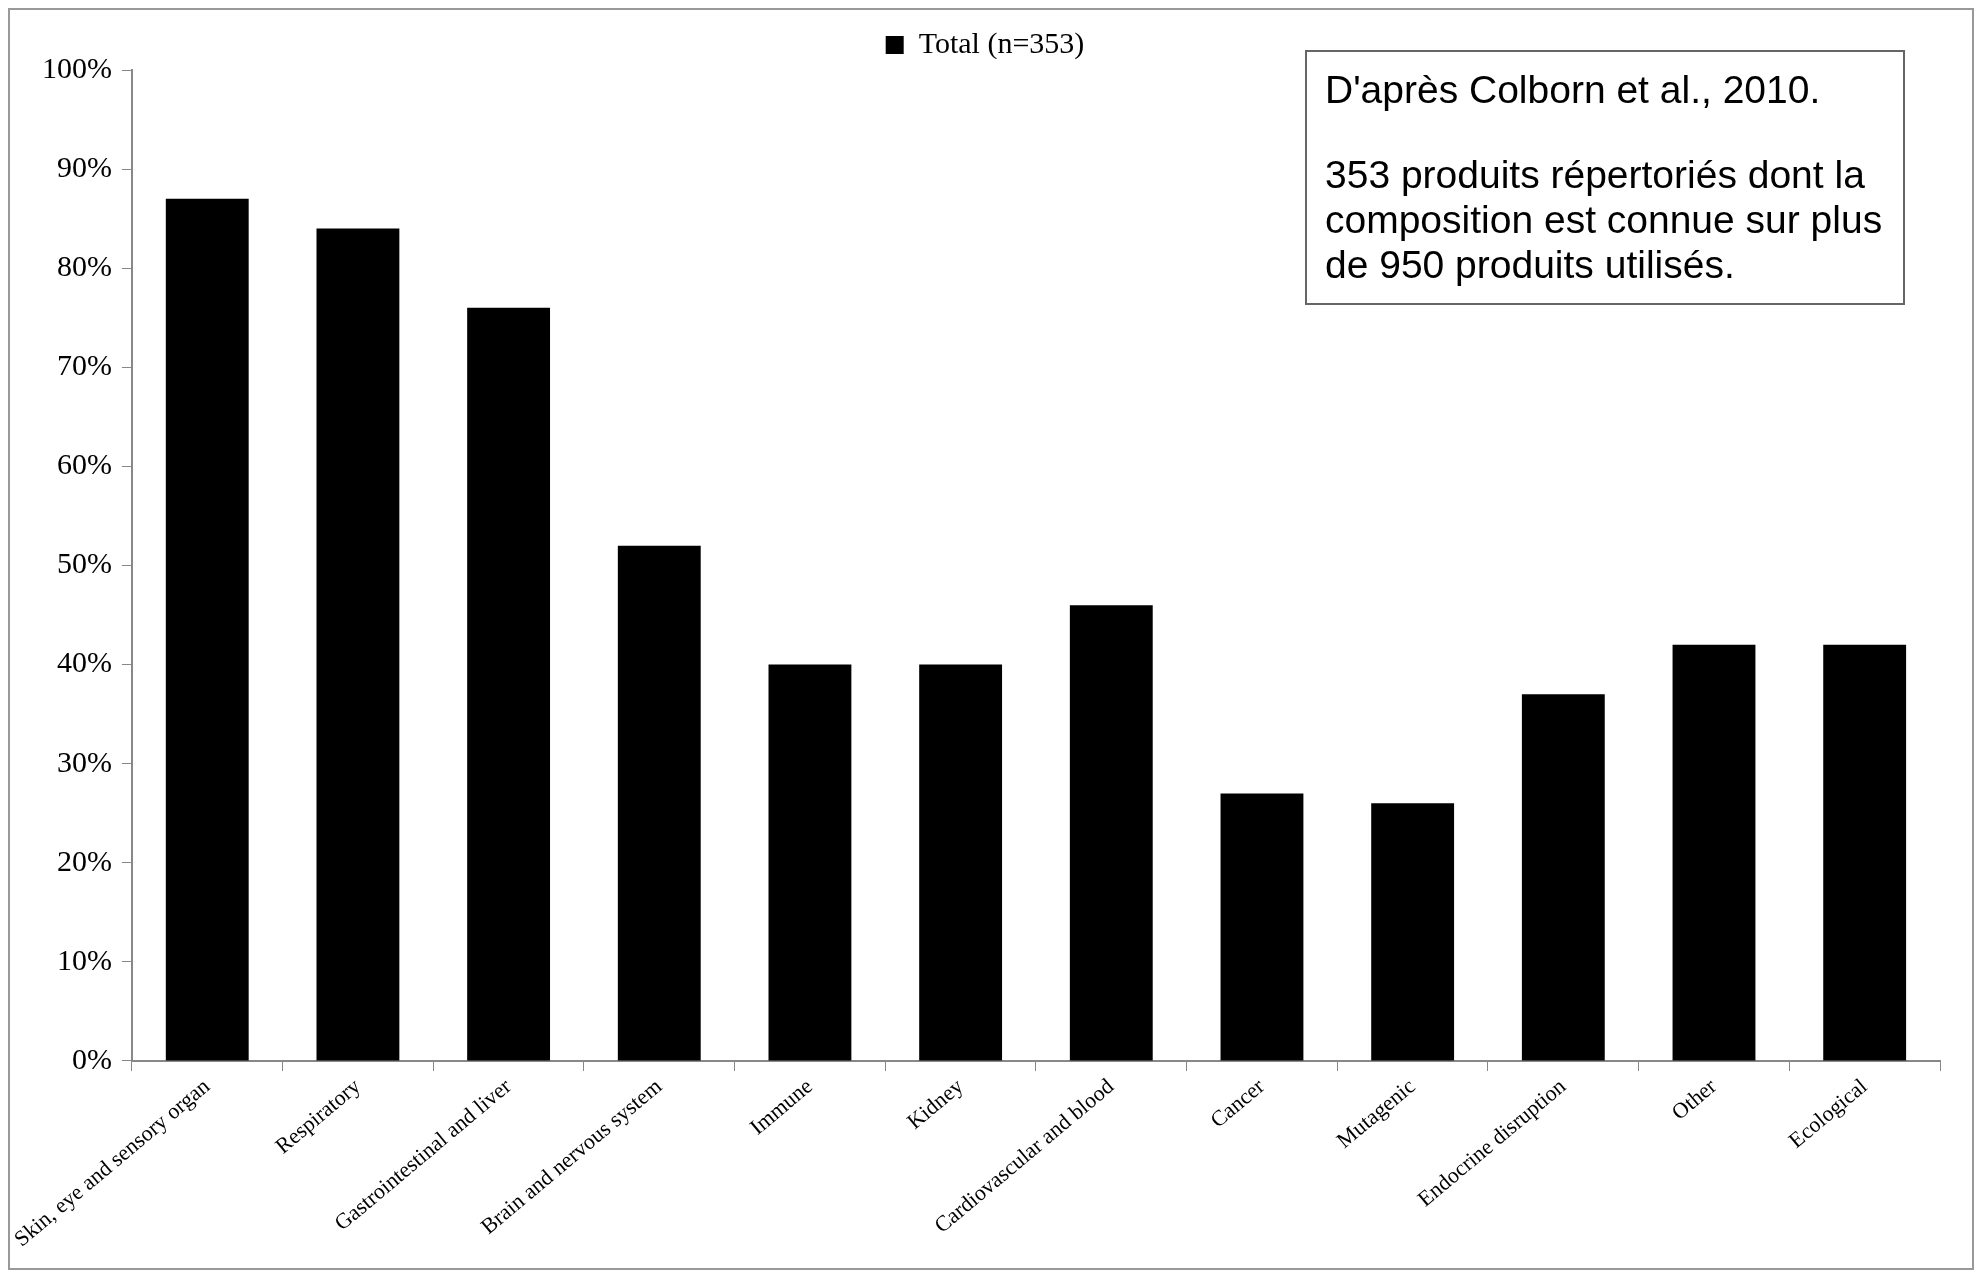 This screenshot has height=1282, width=1986. I want to click on y-tick-label: 90%, so click(84, 166).